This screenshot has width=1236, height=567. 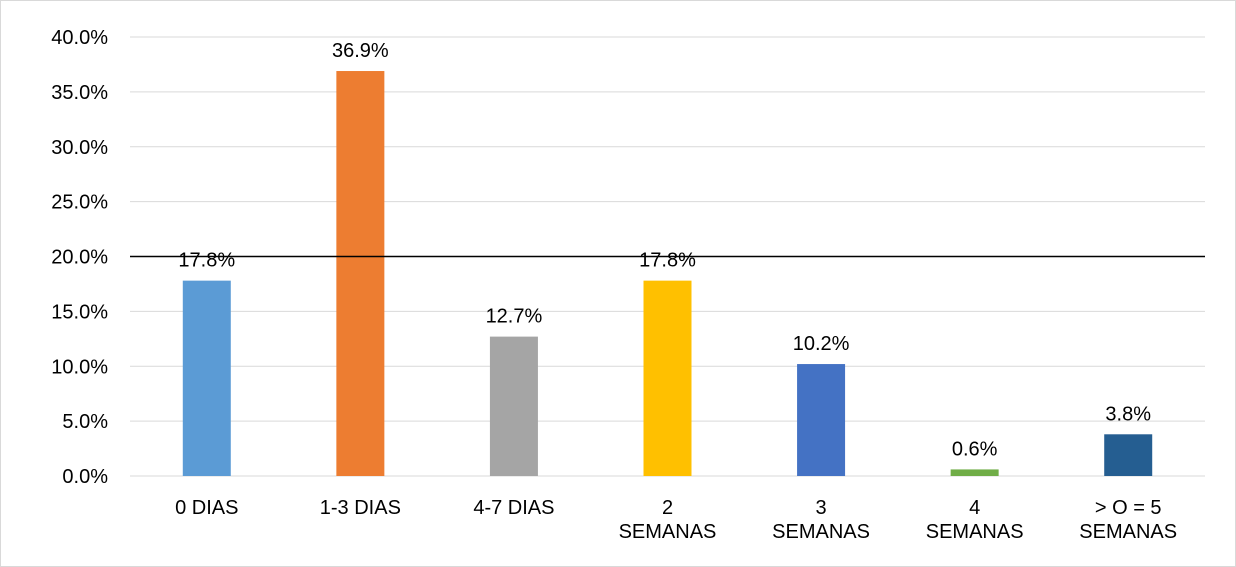 I want to click on x-tick-label: 3 SEMANAS, so click(x=821, y=520).